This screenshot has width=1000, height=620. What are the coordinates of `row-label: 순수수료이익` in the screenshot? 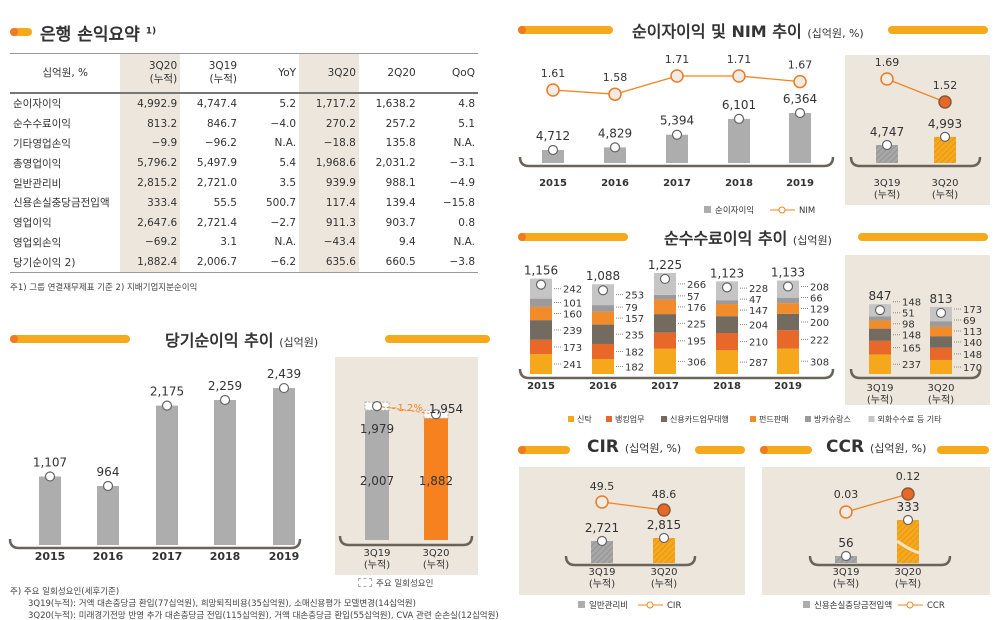 It's located at (42, 124).